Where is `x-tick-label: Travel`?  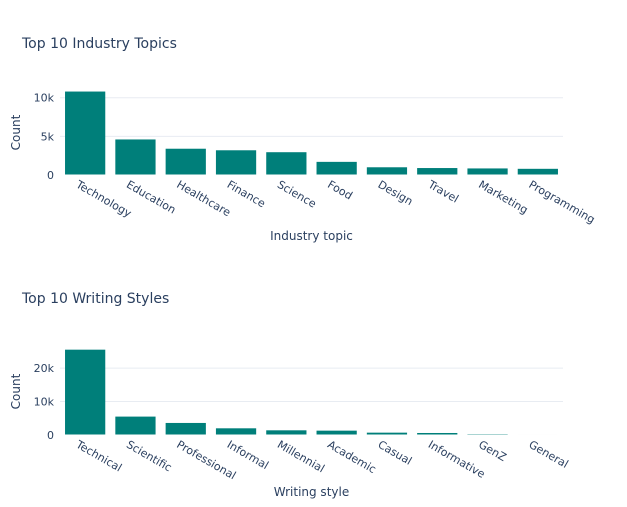 x-tick-label: Travel is located at coordinates (443, 192).